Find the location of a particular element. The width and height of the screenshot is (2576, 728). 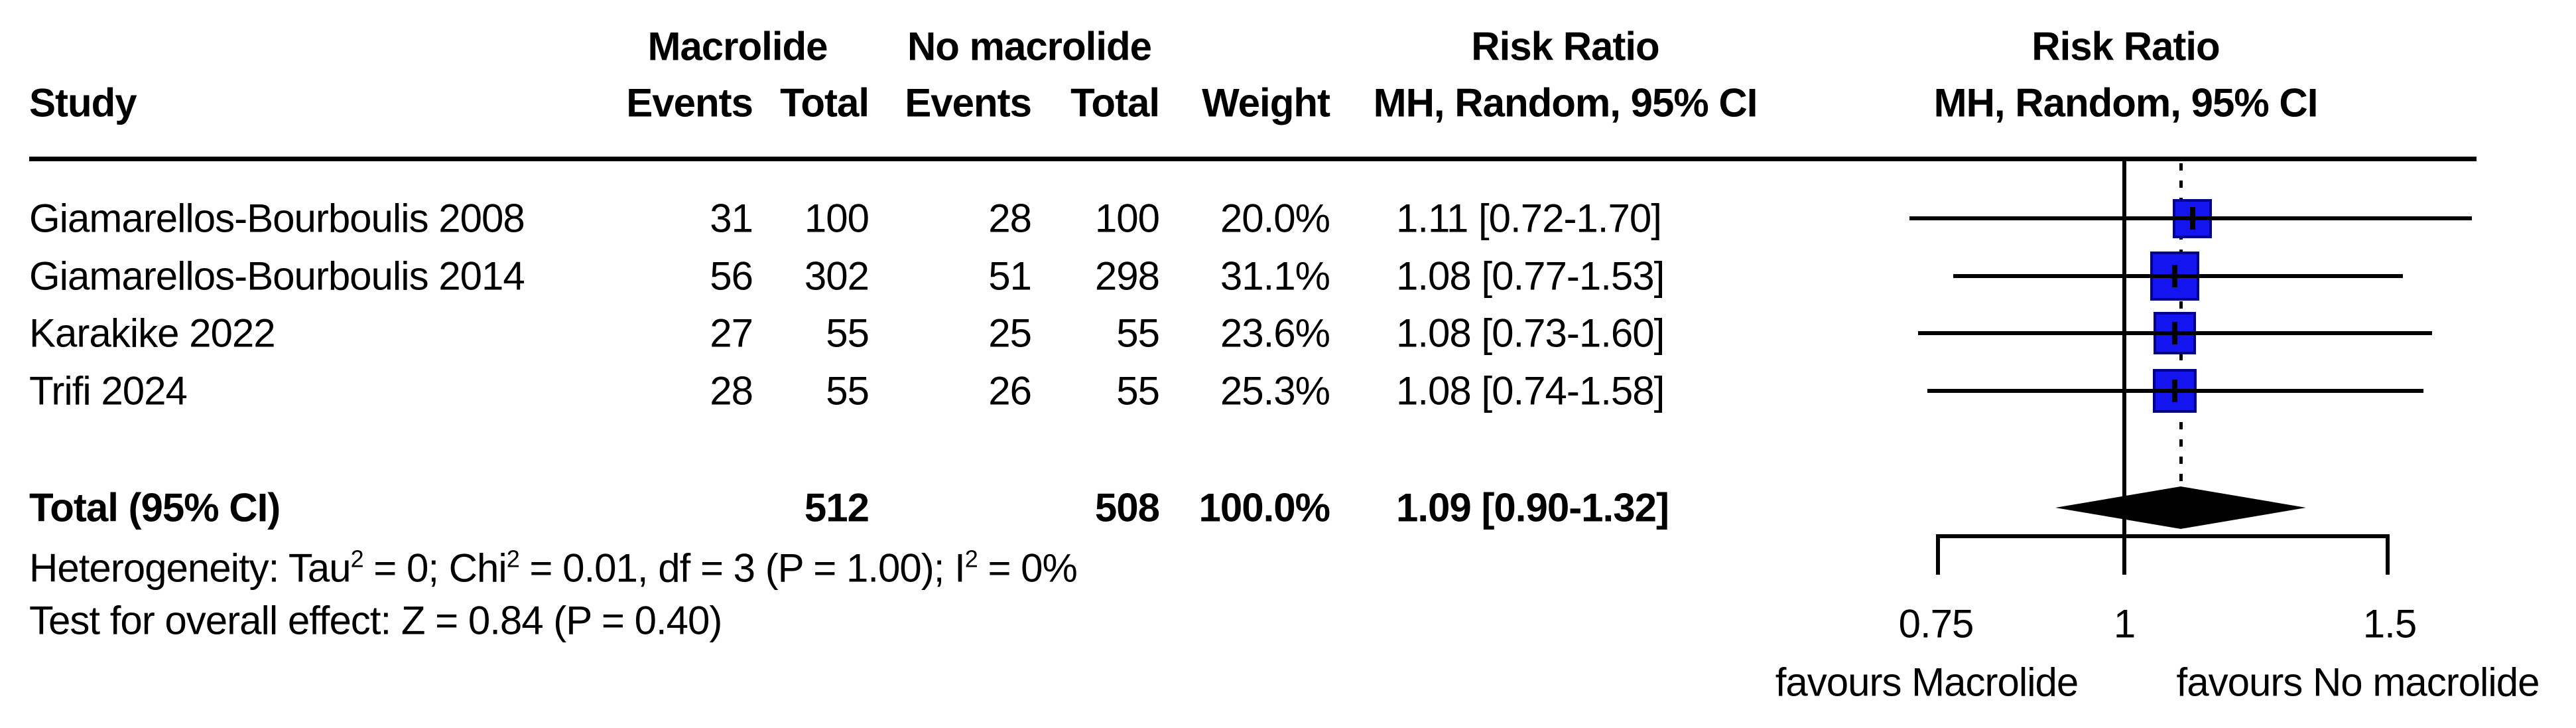

total-label: Total (95% CI) is located at coordinates (155, 507).